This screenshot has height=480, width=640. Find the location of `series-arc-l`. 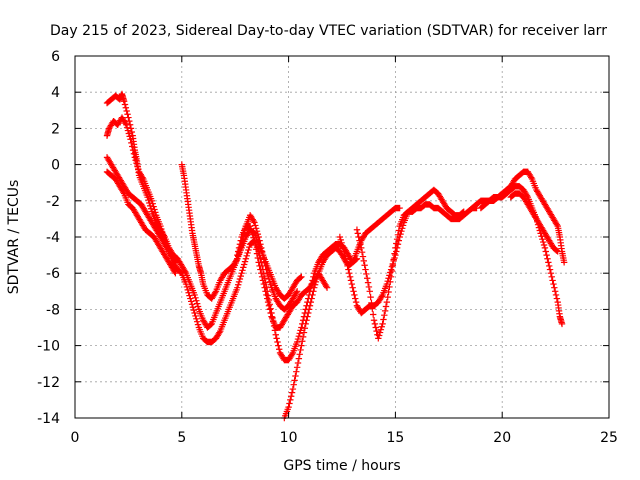

series-arc-l is located at coordinates (534, 222).